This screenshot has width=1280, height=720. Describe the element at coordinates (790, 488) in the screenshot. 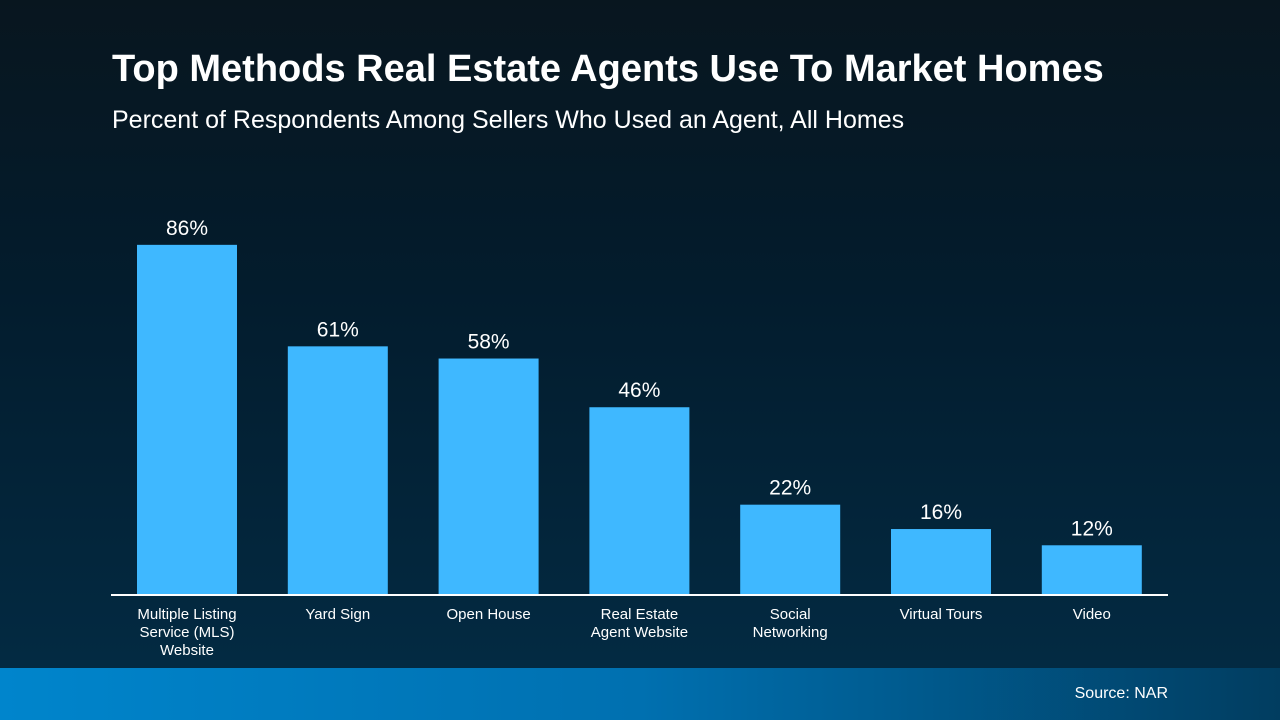

I see `data-label: 22%` at that location.